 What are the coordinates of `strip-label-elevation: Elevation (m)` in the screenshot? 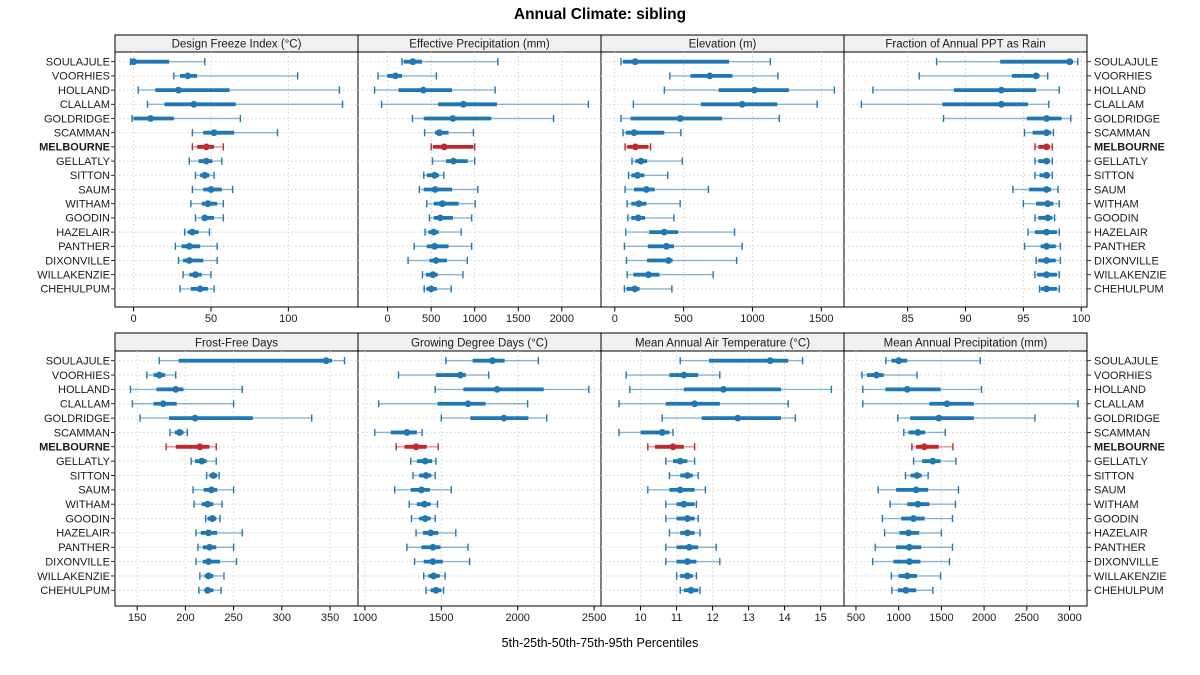 It's located at (723, 45).